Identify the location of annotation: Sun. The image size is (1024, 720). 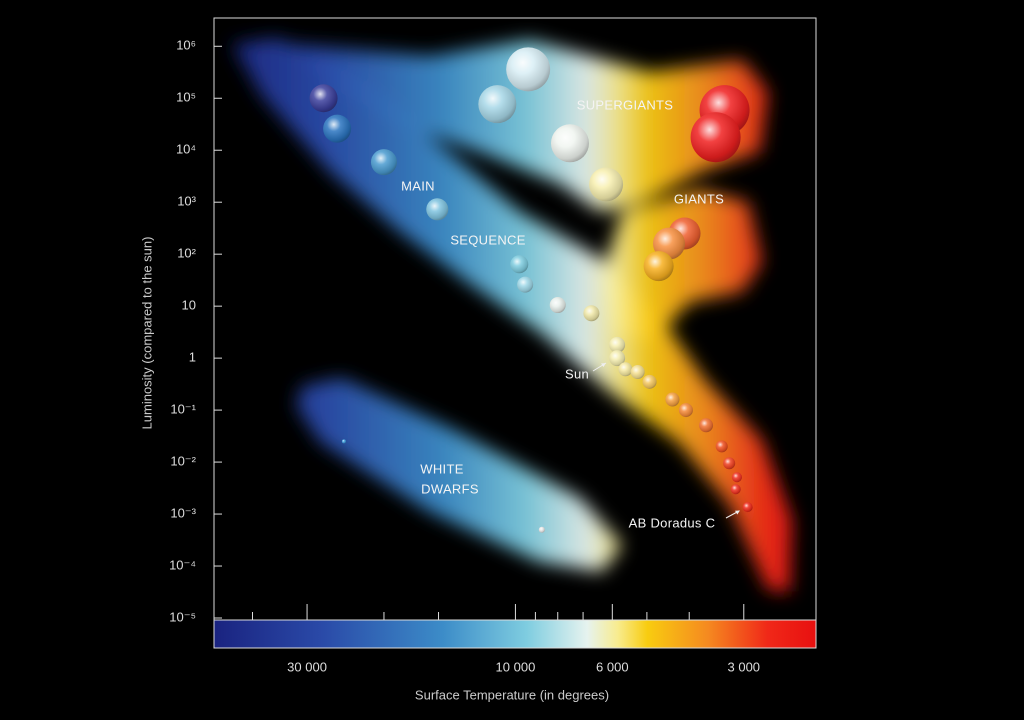
(577, 373).